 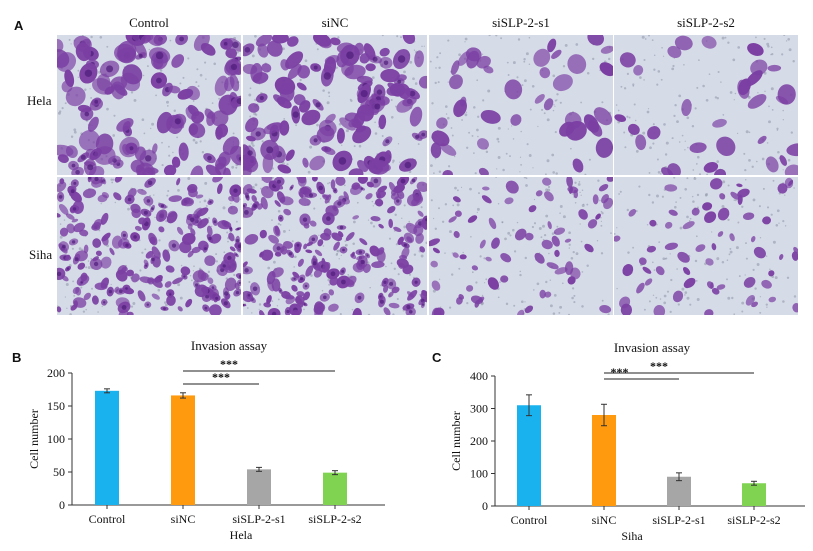 I want to click on row-label-siha: Siha, so click(x=41, y=254).